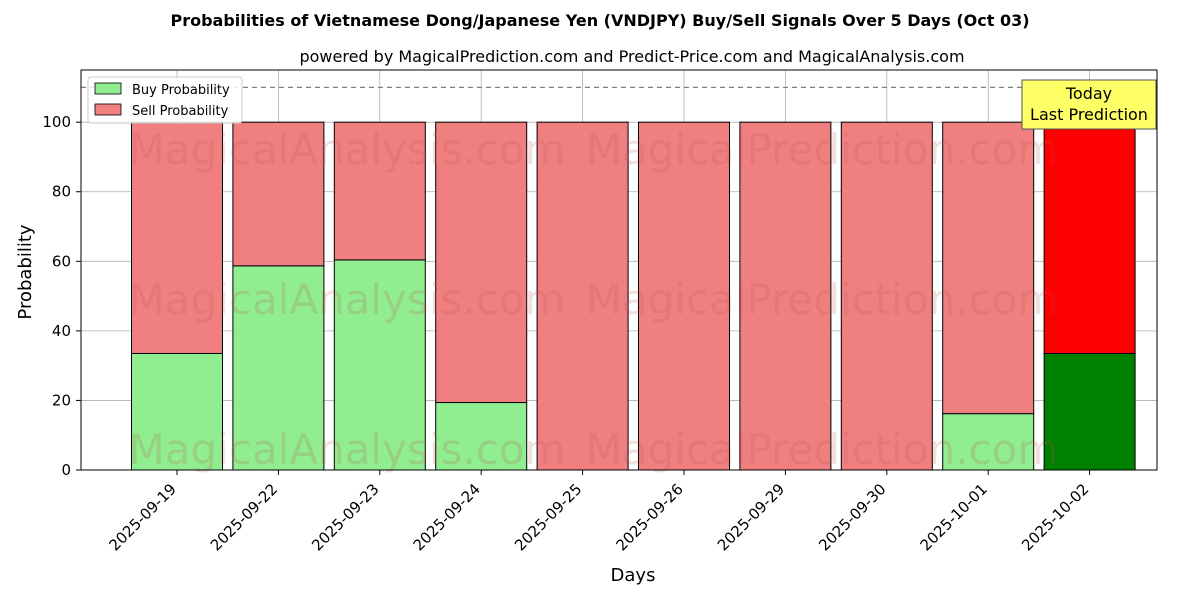 This screenshot has width=1200, height=600. What do you see at coordinates (180, 111) in the screenshot?
I see `legend-label-sell: Sell Probability` at bounding box center [180, 111].